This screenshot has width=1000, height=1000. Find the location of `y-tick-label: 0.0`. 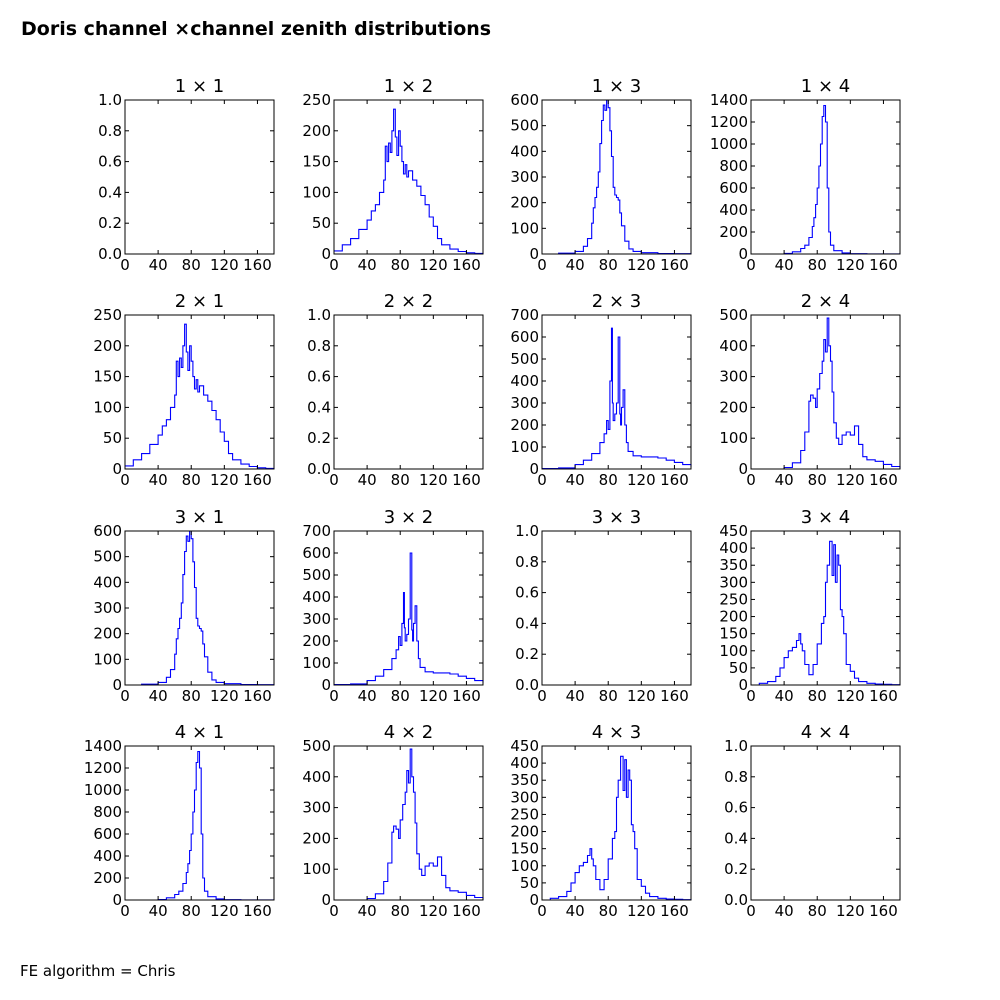

y-tick-label: 0.0 is located at coordinates (736, 900).